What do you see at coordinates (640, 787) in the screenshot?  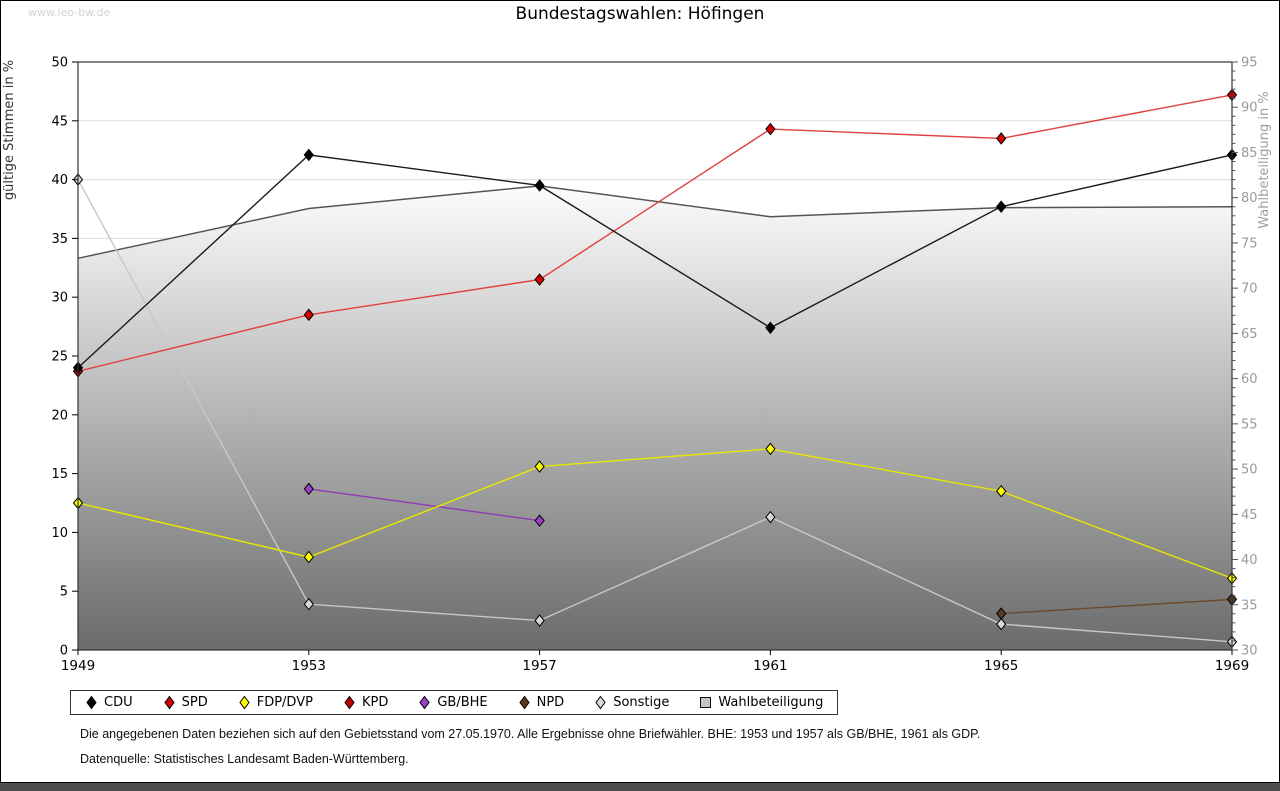 I see `bottom-bar` at bounding box center [640, 787].